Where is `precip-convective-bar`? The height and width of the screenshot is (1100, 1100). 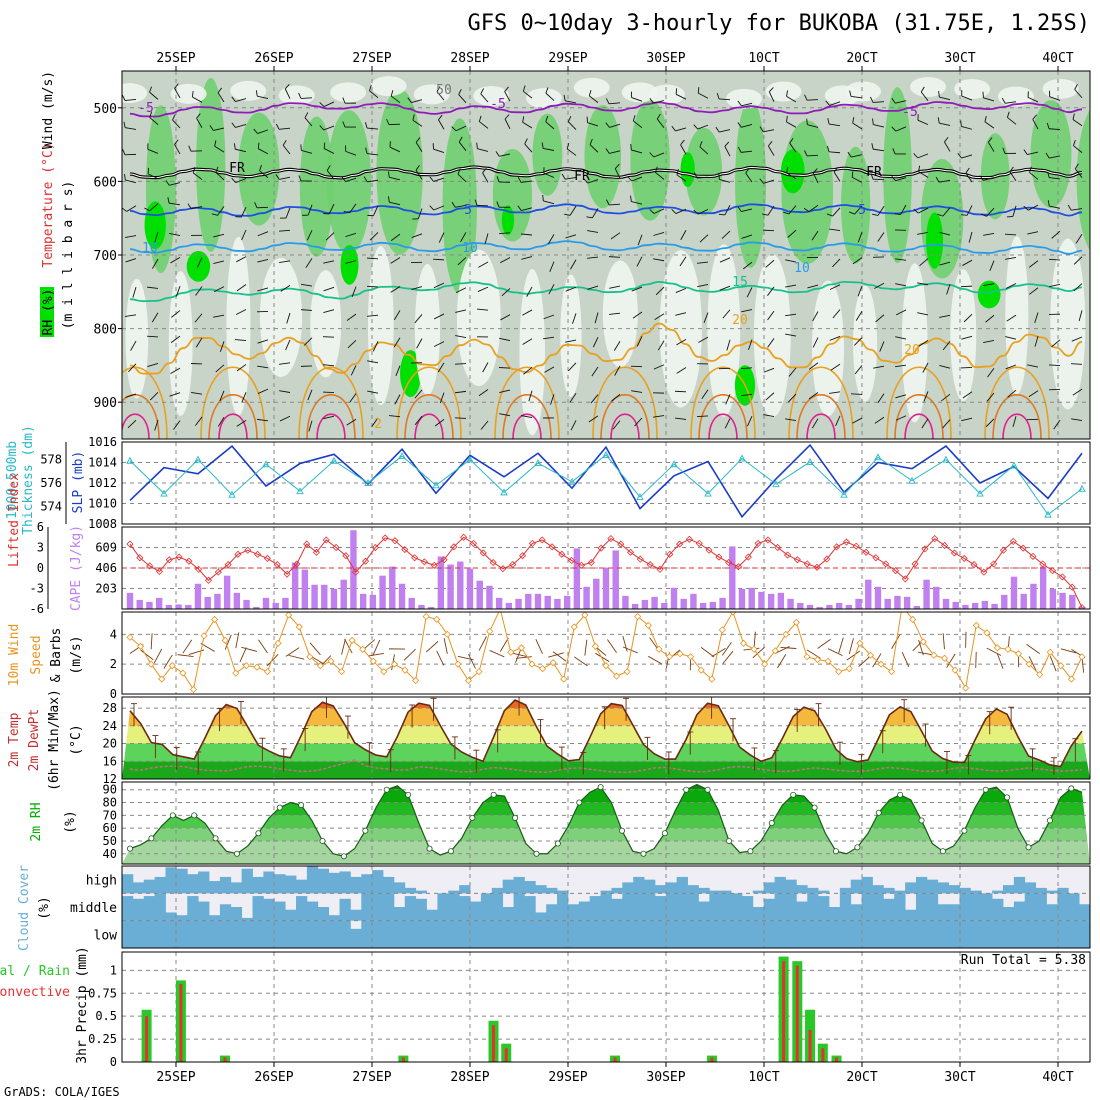 precip-convective-bar is located at coordinates (181, 1023).